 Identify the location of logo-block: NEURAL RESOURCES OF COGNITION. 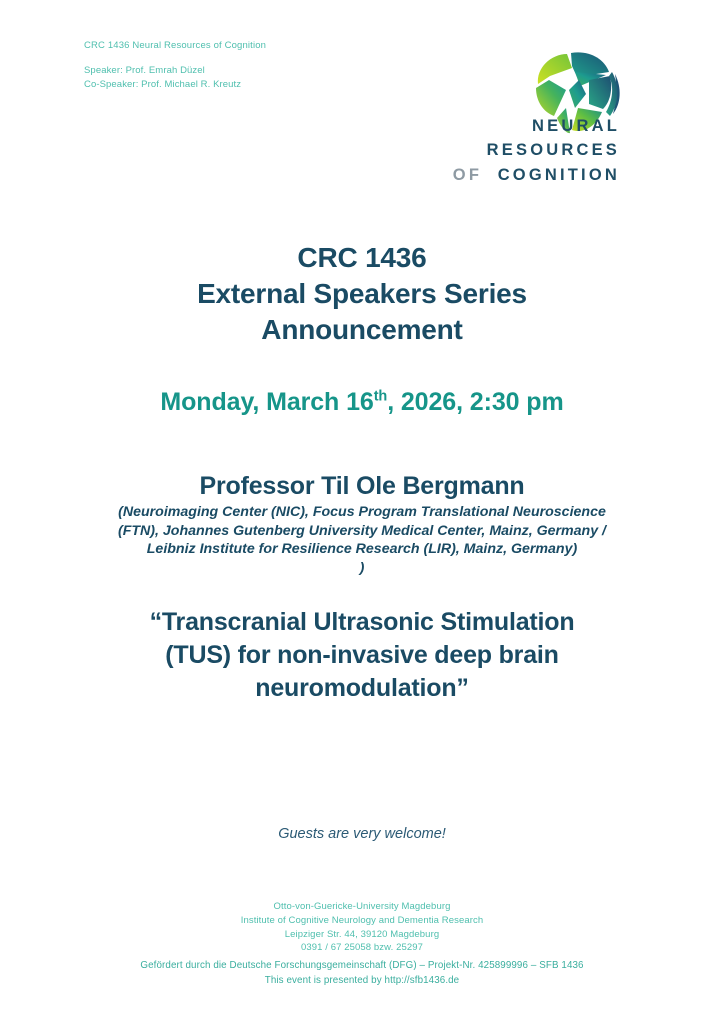
(505, 121).